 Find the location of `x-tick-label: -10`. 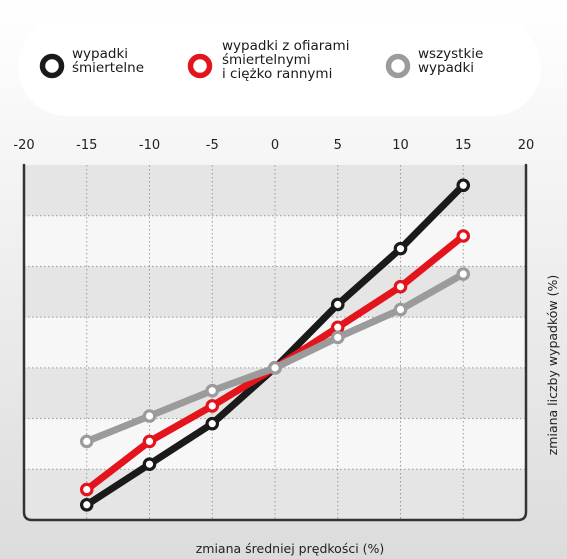

x-tick-label: -10 is located at coordinates (149, 145).